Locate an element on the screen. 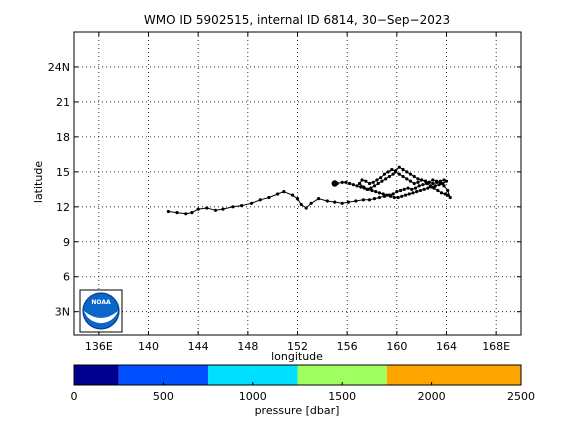 The image size is (576, 432). y-tick-label: 21 is located at coordinates (63, 102).